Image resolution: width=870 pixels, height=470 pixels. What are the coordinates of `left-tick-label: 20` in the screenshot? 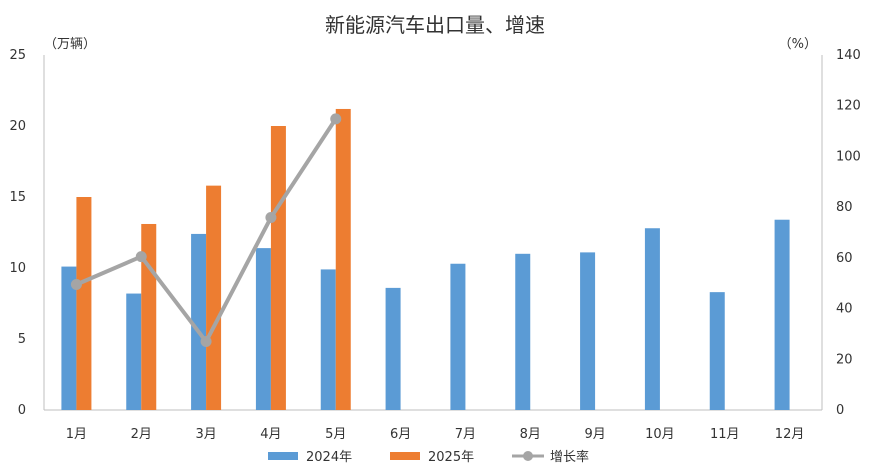 It's located at (17, 126).